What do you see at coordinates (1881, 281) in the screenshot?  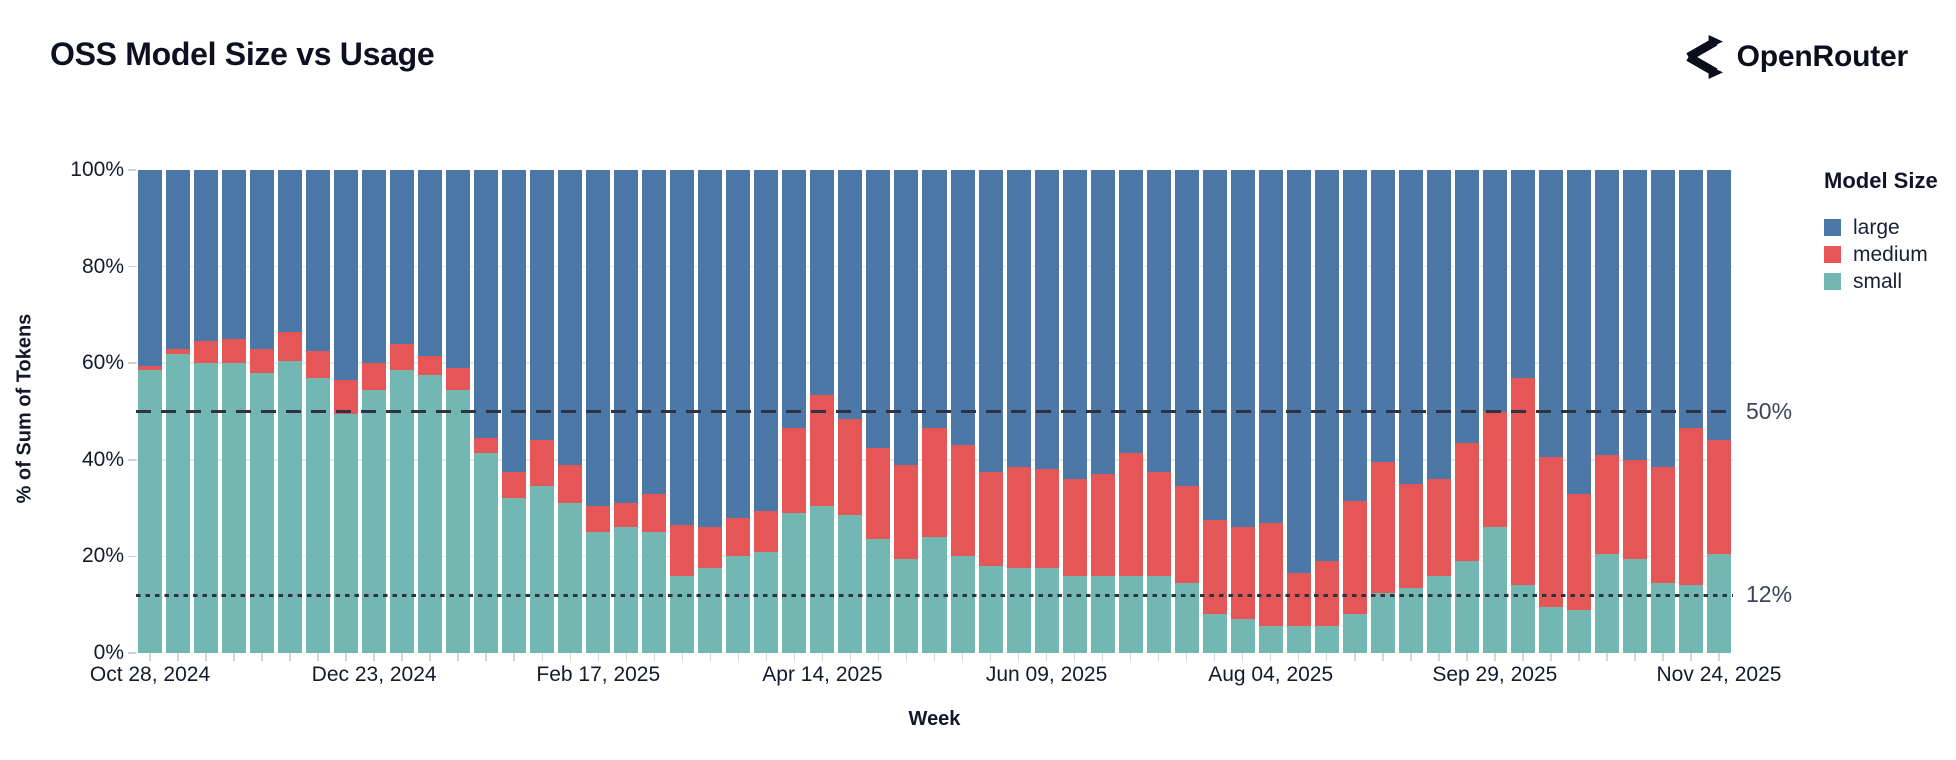 I see `legend-item-small: small` at bounding box center [1881, 281].